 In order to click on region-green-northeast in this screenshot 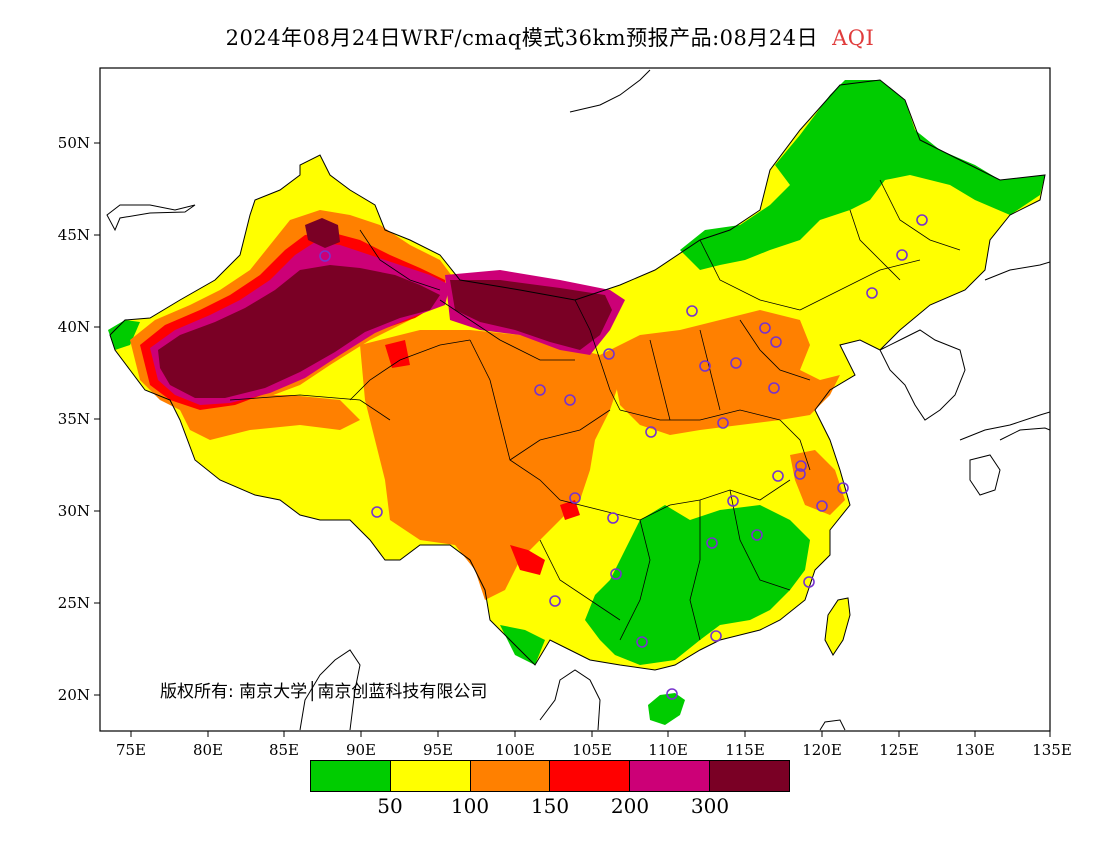, I will do `click(862, 175)`.